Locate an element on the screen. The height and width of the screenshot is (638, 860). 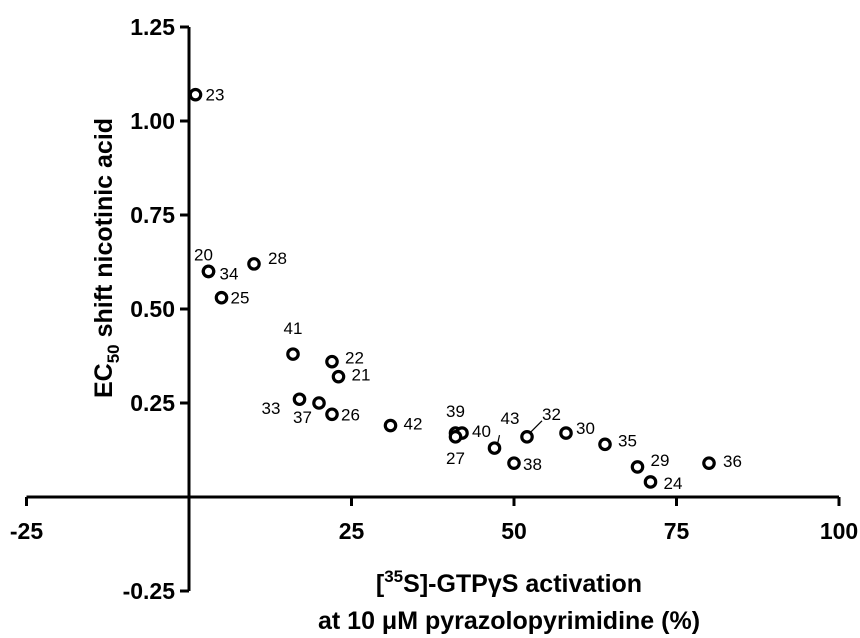
y-tick-label: 0.75 is located at coordinates (152, 215).